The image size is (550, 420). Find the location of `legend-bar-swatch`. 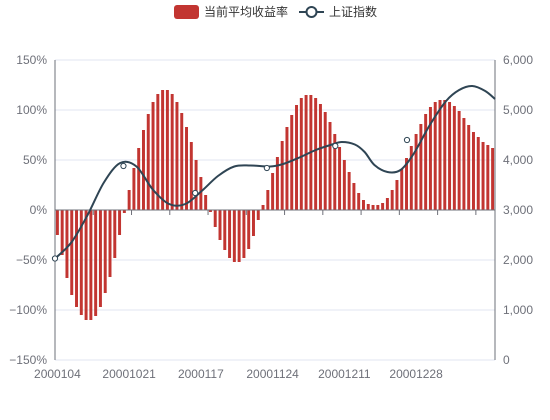

legend-bar-swatch is located at coordinates (186, 12).